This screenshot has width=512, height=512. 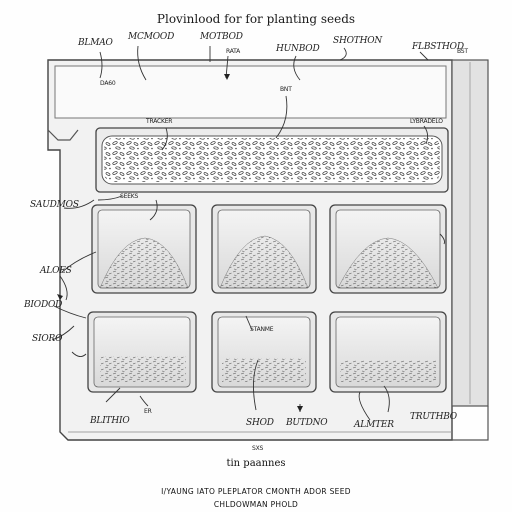 I want to click on label-left-1: SAUDMOS, so click(x=54, y=205).